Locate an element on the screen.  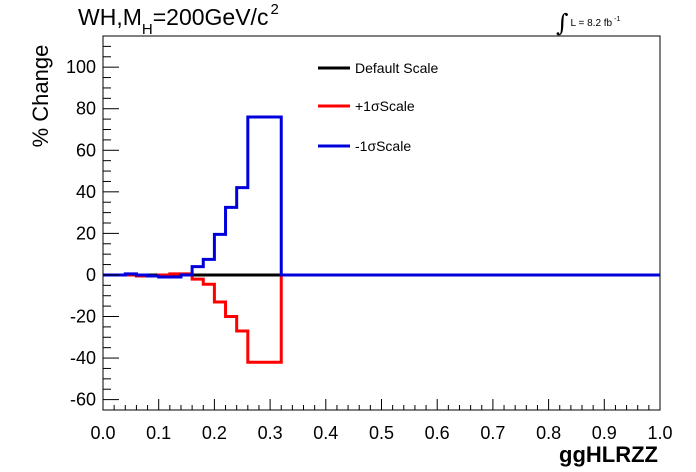
x-tick-label: 0.2 is located at coordinates (214, 433).